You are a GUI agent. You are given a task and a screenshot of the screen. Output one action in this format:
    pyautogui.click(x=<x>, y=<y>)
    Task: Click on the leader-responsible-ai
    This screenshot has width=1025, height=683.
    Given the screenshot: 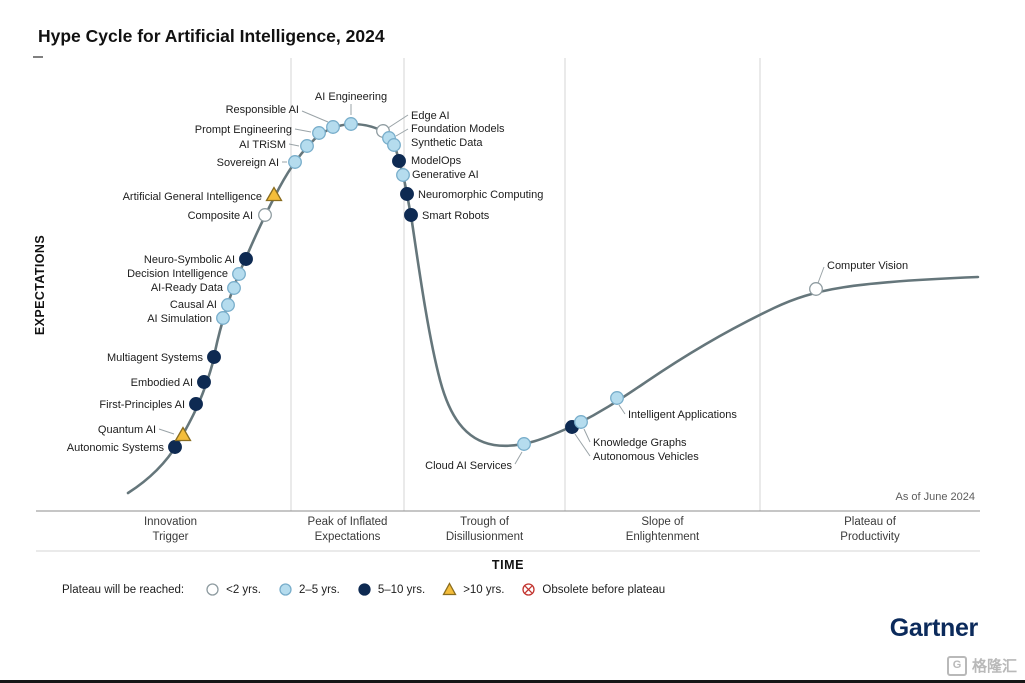 What is the action you would take?
    pyautogui.click(x=315, y=116)
    